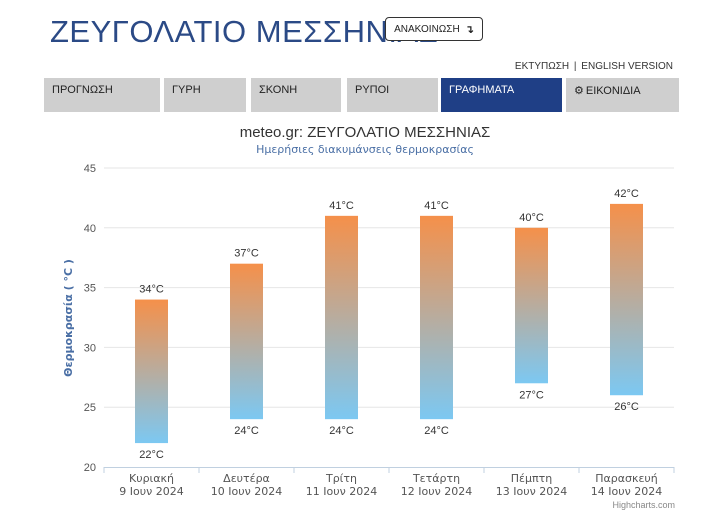 This screenshot has width=713, height=527. What do you see at coordinates (531, 395) in the screenshot?
I see `low-temp-label: 27°C` at bounding box center [531, 395].